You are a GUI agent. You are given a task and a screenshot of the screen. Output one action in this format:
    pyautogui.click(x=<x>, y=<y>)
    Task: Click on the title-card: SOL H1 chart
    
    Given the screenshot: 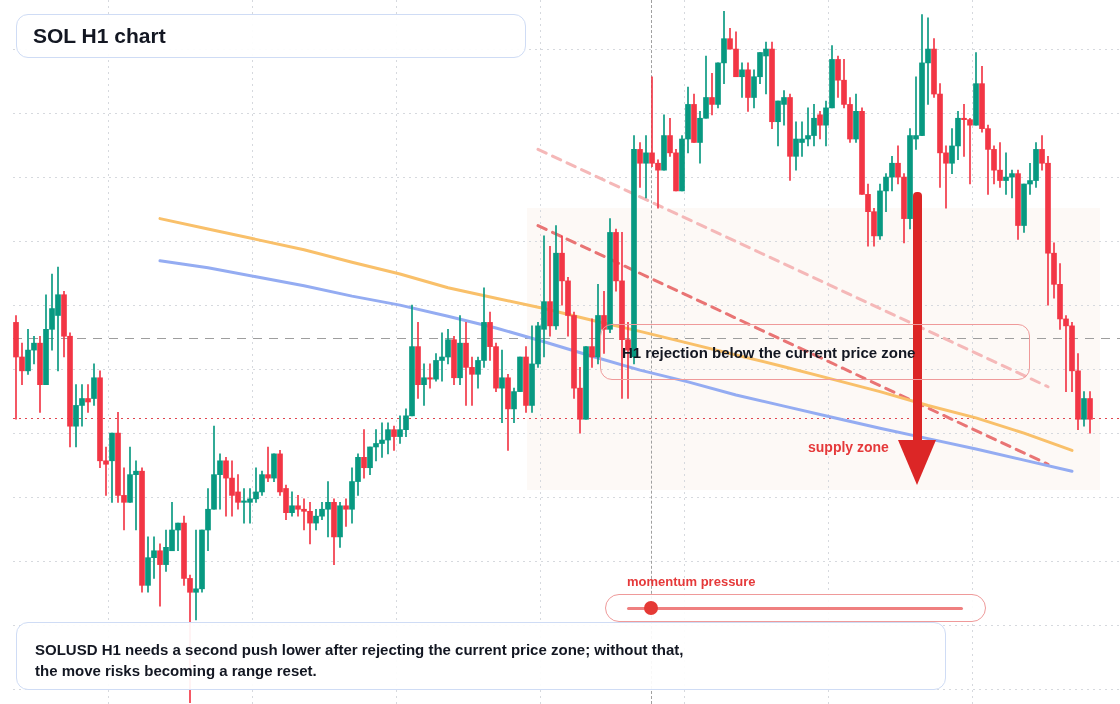 What is the action you would take?
    pyautogui.click(x=271, y=36)
    